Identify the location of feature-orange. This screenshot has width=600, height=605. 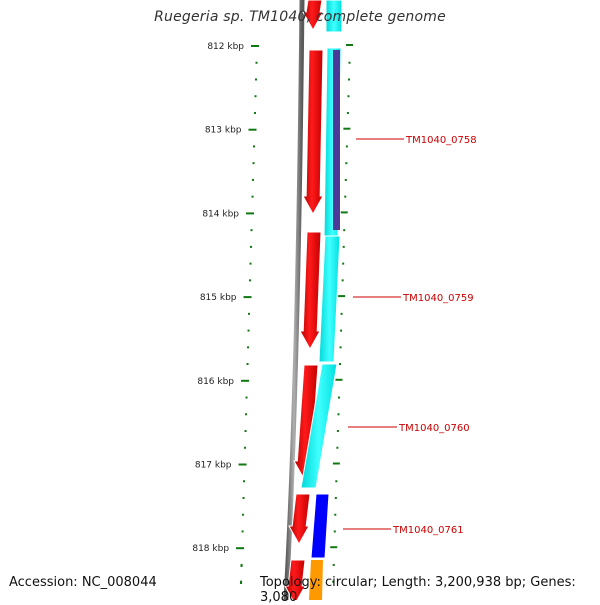
(316, 580).